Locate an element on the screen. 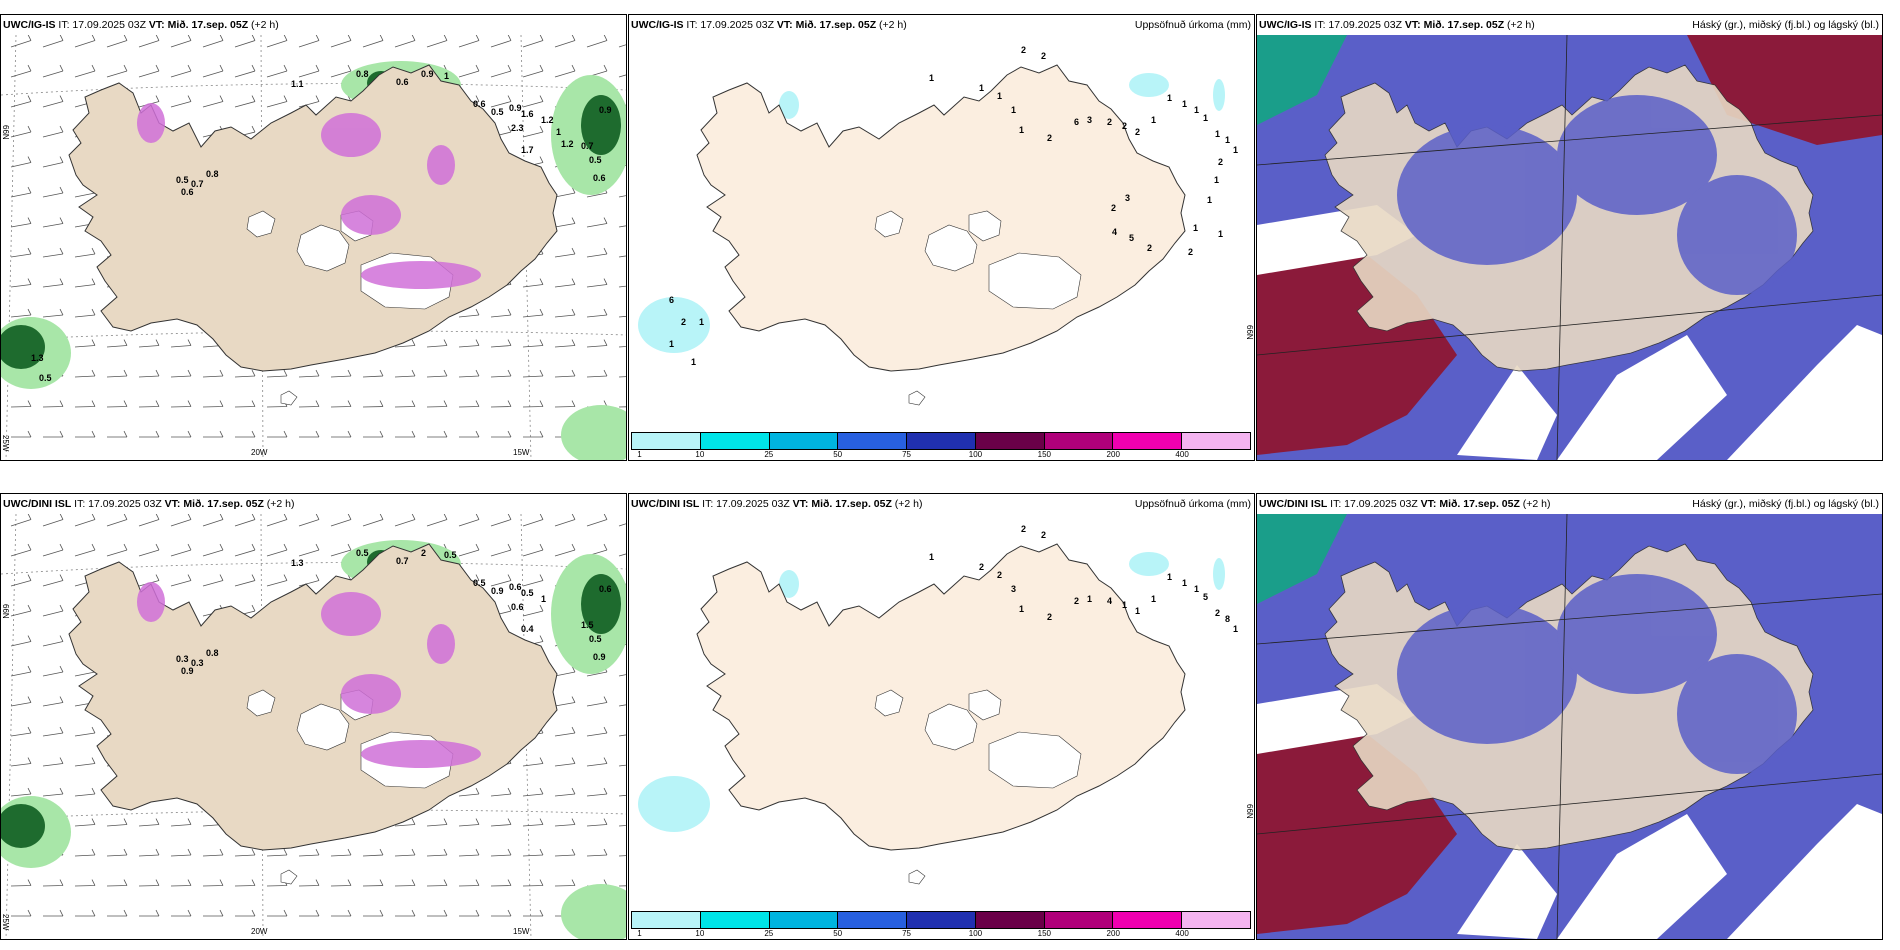  precip-value-label: 1.1 is located at coordinates (297, 84).